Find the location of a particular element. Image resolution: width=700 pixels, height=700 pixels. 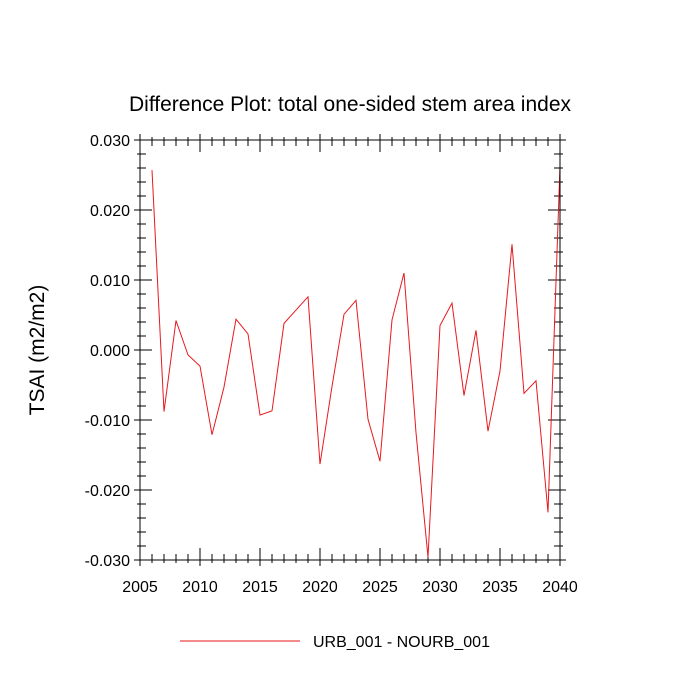

y-axis-label: TSAI (m2/m2) is located at coordinates (37, 350).